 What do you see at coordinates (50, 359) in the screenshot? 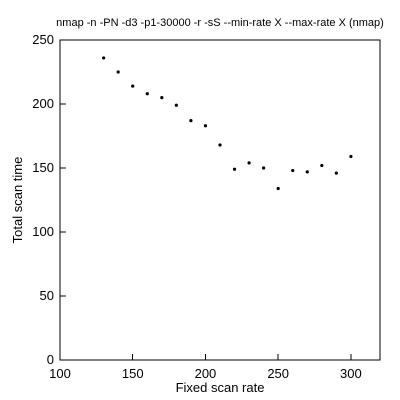
I see `y-tick-label: 0` at bounding box center [50, 359].